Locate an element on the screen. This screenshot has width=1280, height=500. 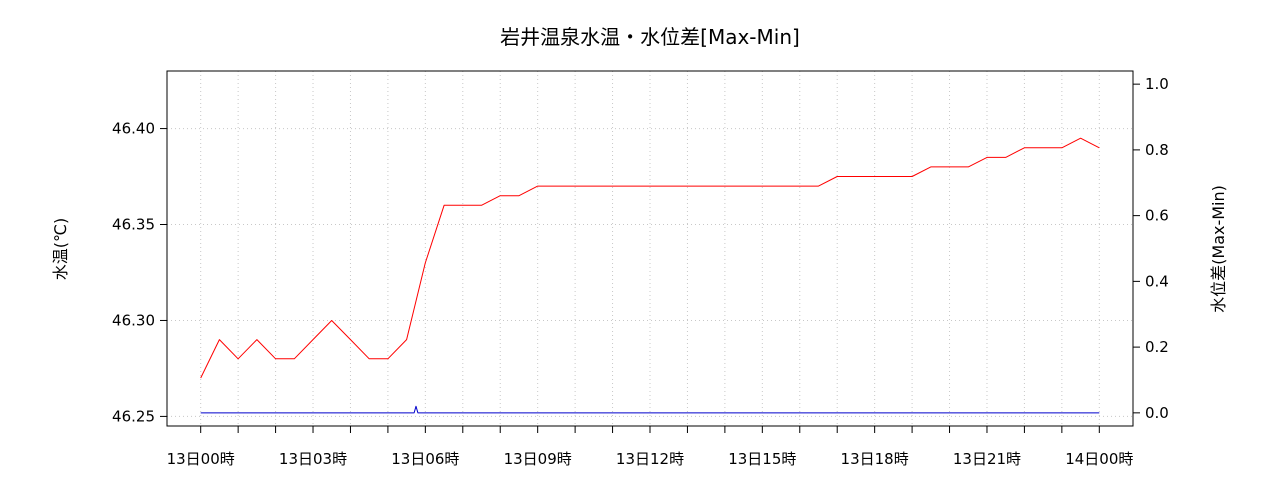
x-tick-label: 13日21時 is located at coordinates (987, 459).